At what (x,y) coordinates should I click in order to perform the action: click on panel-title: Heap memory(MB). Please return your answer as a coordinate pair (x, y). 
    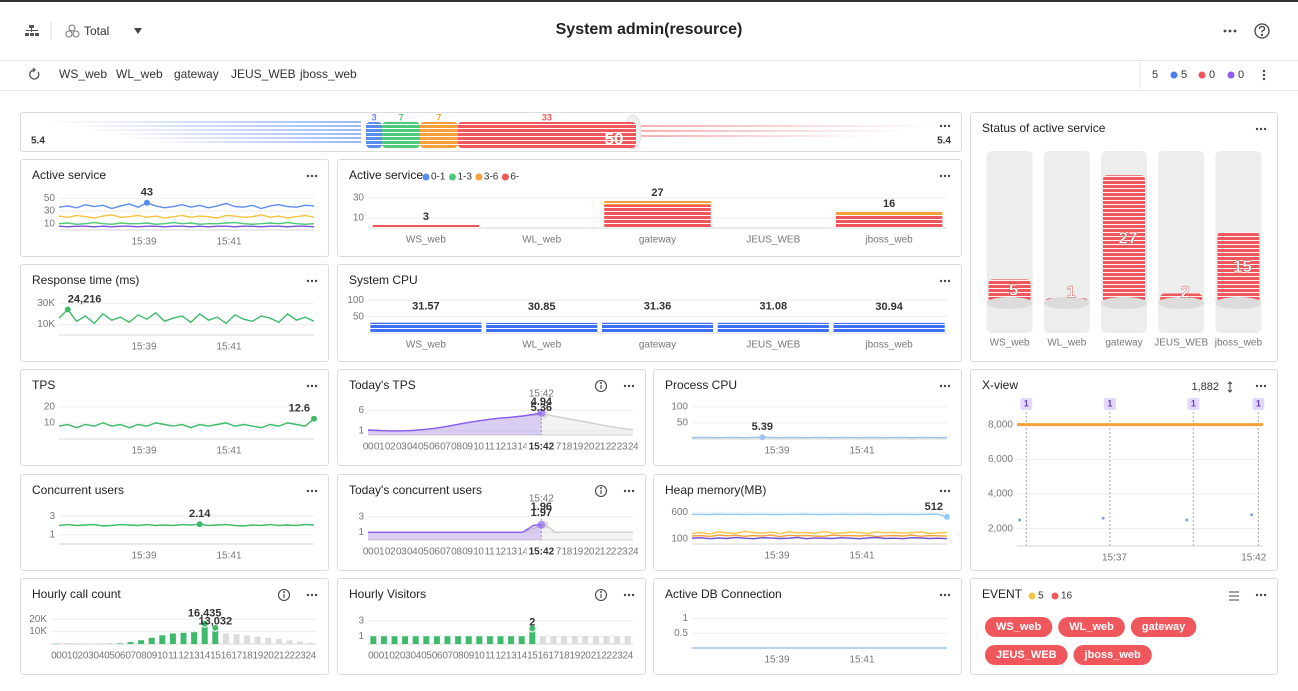
    Looking at the image, I should click on (715, 490).